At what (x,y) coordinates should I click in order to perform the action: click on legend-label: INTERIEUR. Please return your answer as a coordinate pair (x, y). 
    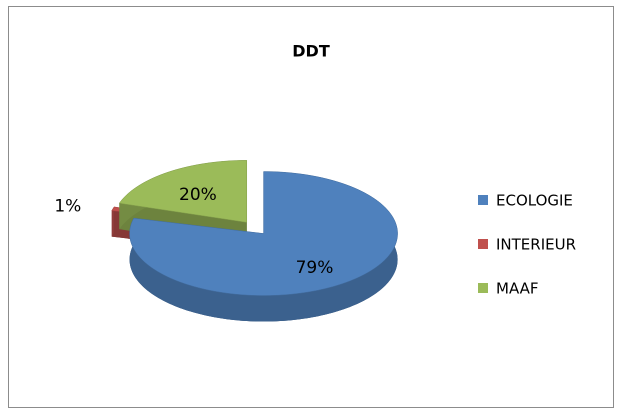
    Looking at the image, I should click on (536, 245).